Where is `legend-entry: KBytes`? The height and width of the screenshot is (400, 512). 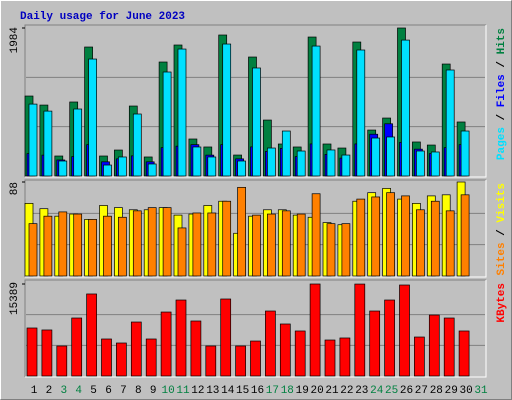 legend-entry: KBytes is located at coordinates (502, 303).